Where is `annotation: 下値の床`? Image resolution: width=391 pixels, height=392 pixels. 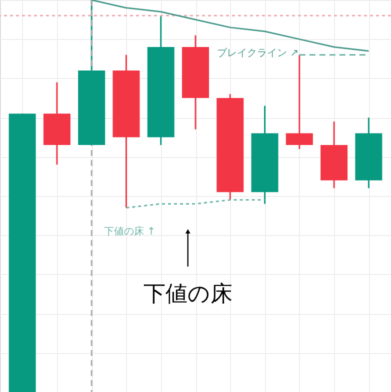
annotation: 下値の床 is located at coordinates (187, 294).